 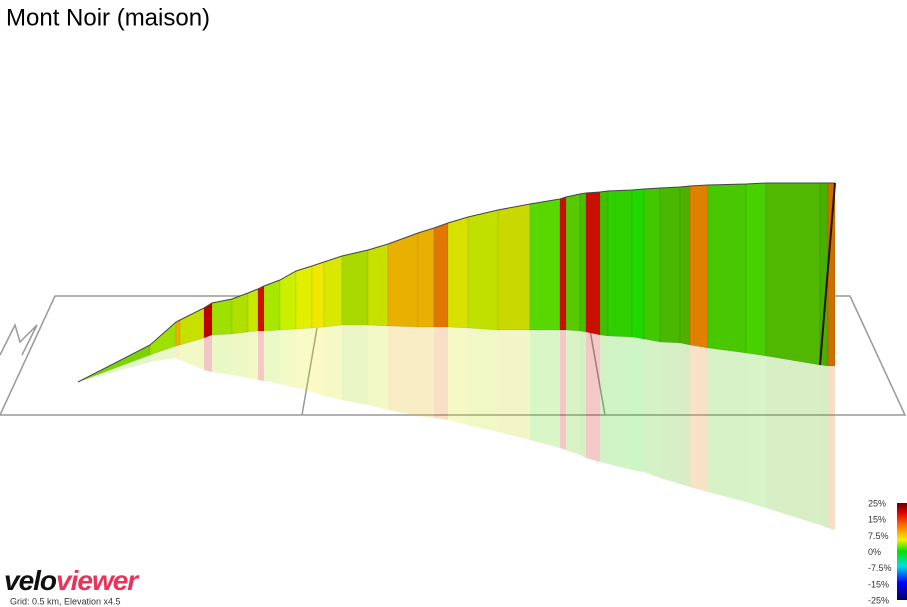 What do you see at coordinates (880, 568) in the screenshot?
I see `legend-label: -7.5%` at bounding box center [880, 568].